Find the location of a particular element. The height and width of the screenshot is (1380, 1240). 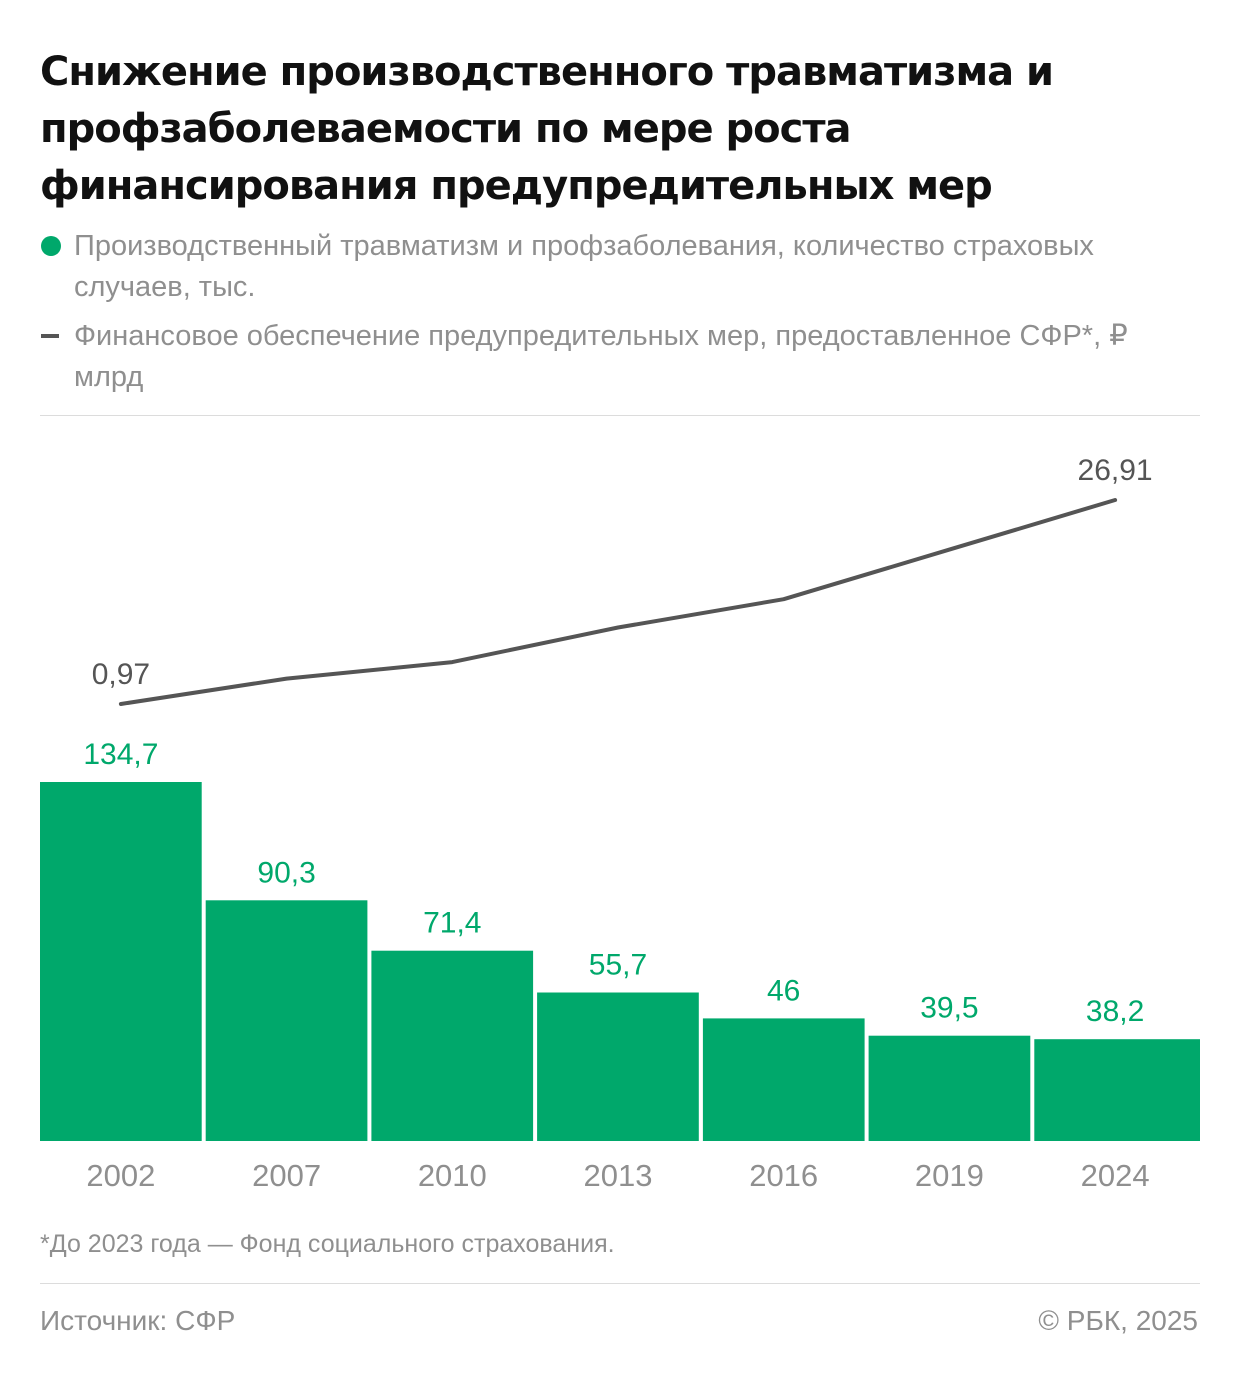

dash-icon is located at coordinates (50, 336).